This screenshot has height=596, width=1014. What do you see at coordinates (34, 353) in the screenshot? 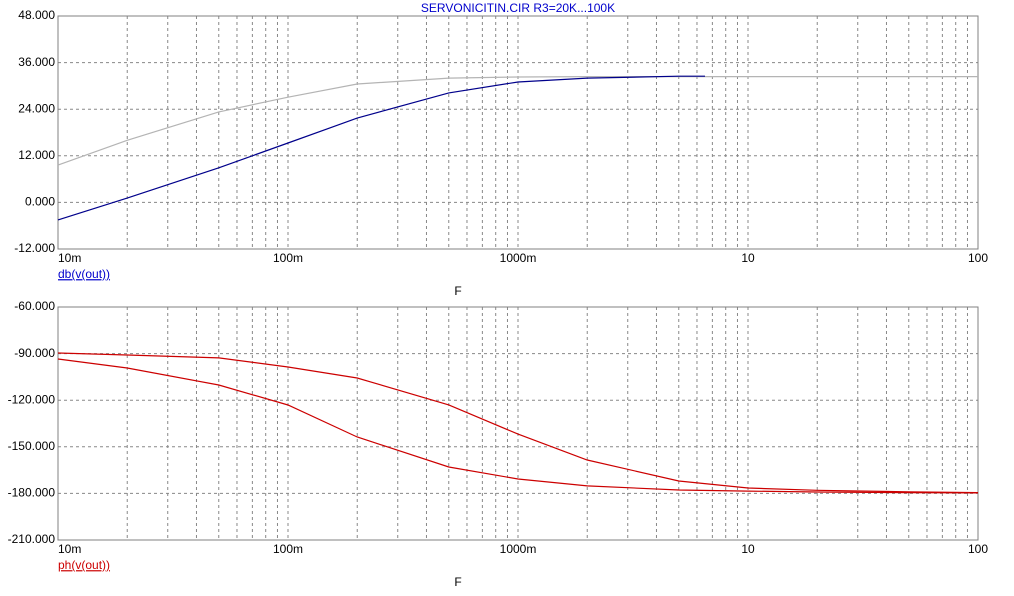
I see `y-tick-label: -90.000` at bounding box center [34, 353].